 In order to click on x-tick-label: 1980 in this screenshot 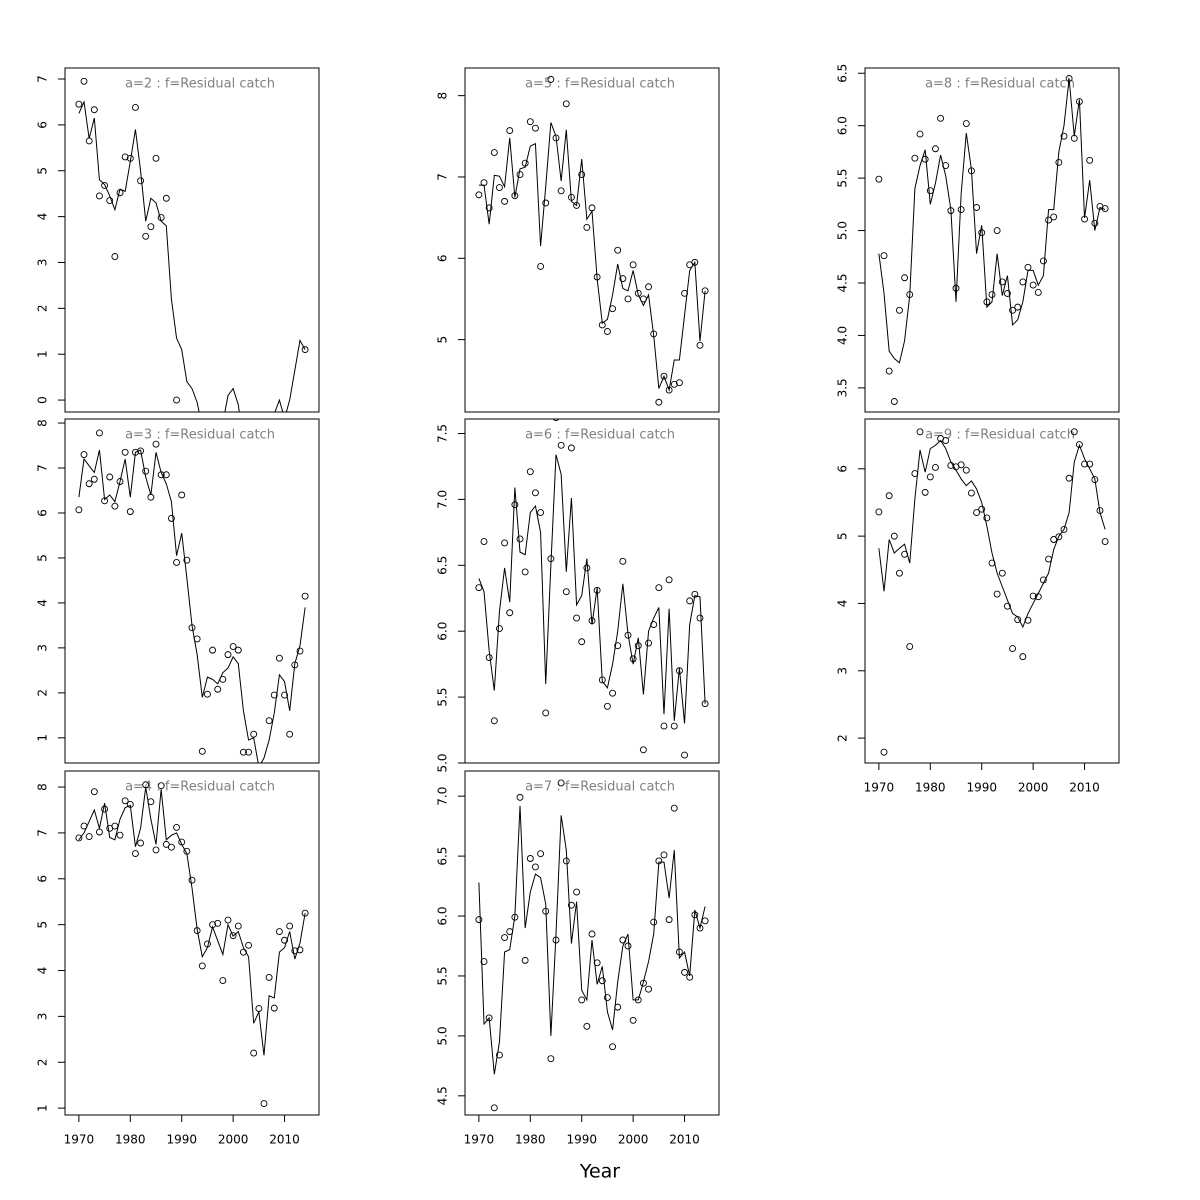, I will do `click(530, 1140)`.